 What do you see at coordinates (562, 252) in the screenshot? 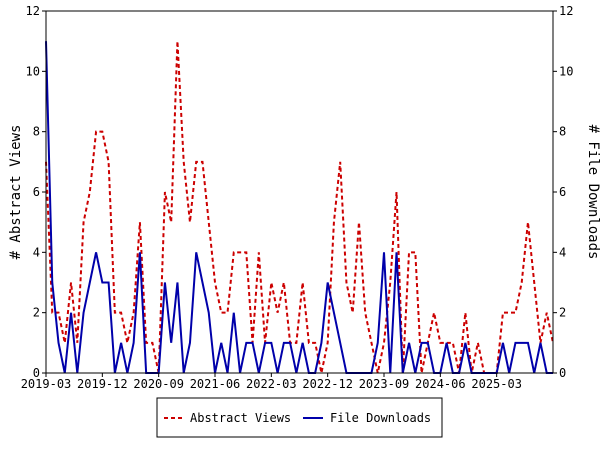
I see `right-y-tick-label: 4` at bounding box center [562, 252].